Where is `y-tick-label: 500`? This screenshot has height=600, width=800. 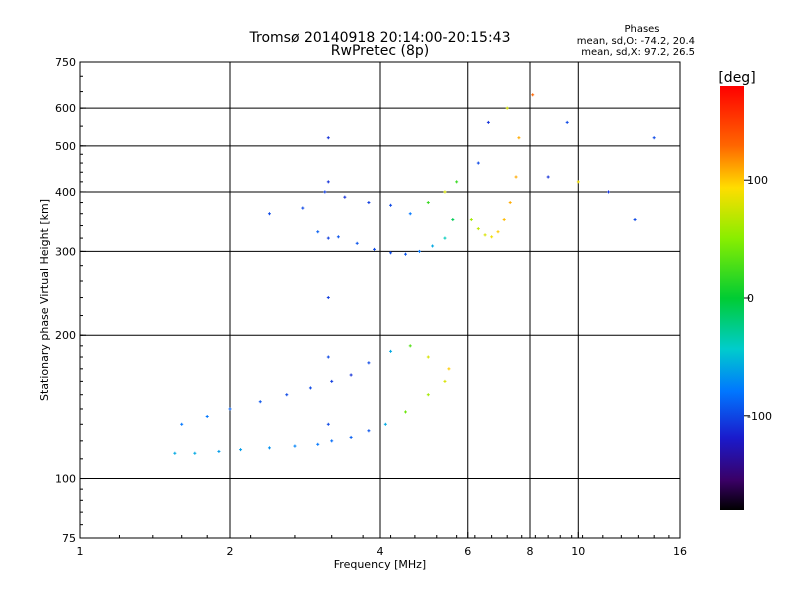 y-tick-label: 500 is located at coordinates (65, 146).